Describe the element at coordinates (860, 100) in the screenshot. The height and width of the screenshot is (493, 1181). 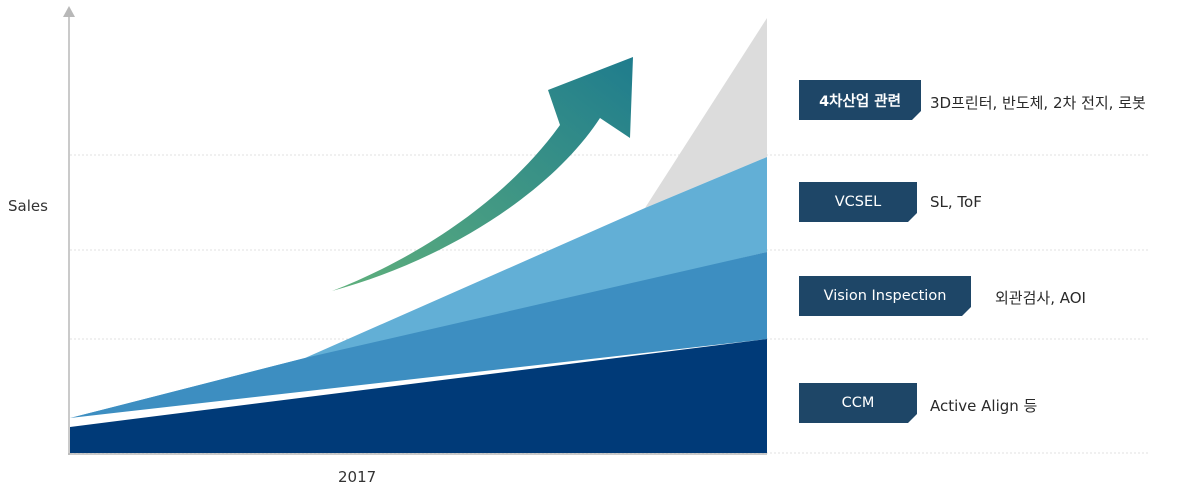
I see `legend-tag-4th-industry: 4차산업 관련` at that location.